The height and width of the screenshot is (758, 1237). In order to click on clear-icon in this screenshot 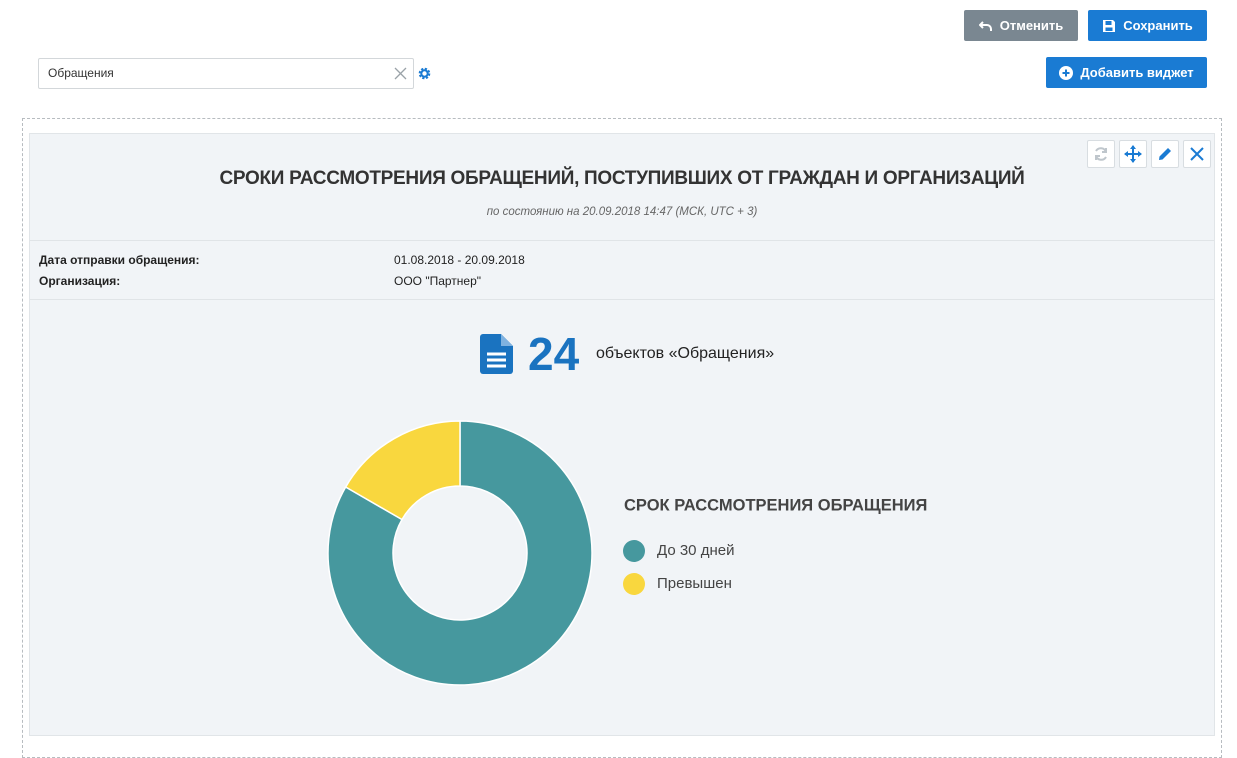, I will do `click(400, 73)`.